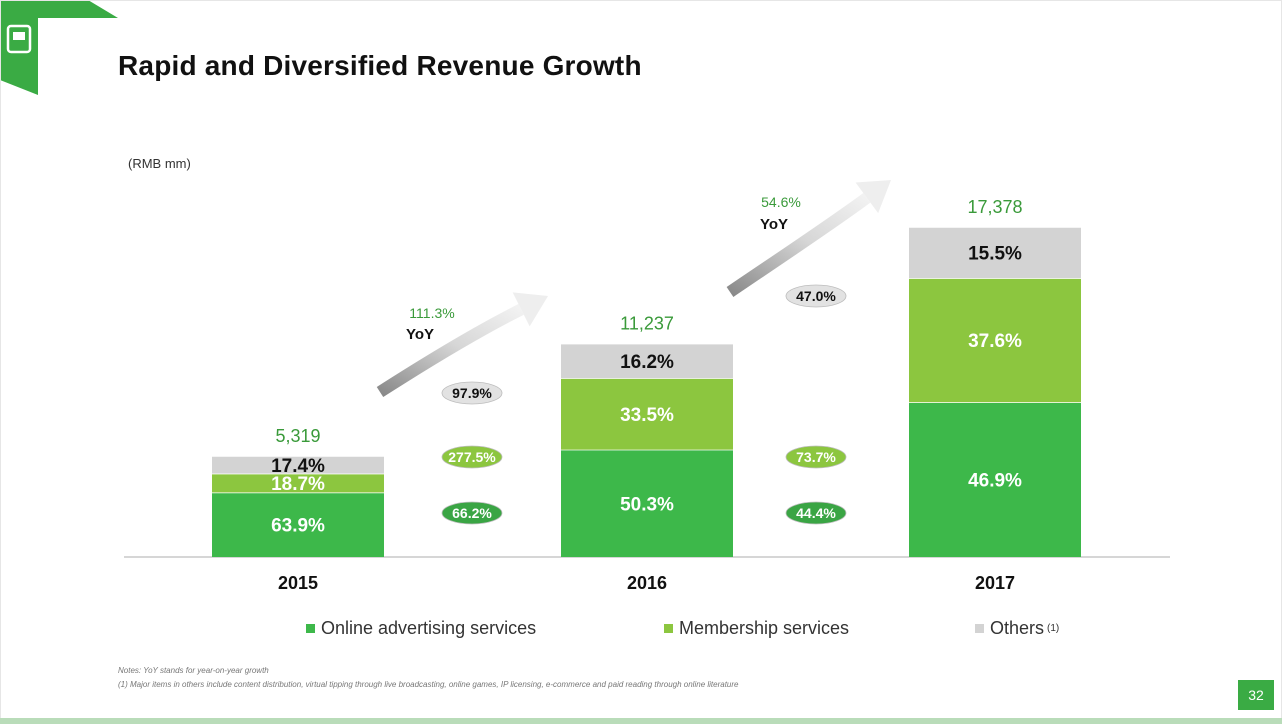  What do you see at coordinates (429, 628) in the screenshot?
I see `legend-label-advertising: Online advertising services` at bounding box center [429, 628].